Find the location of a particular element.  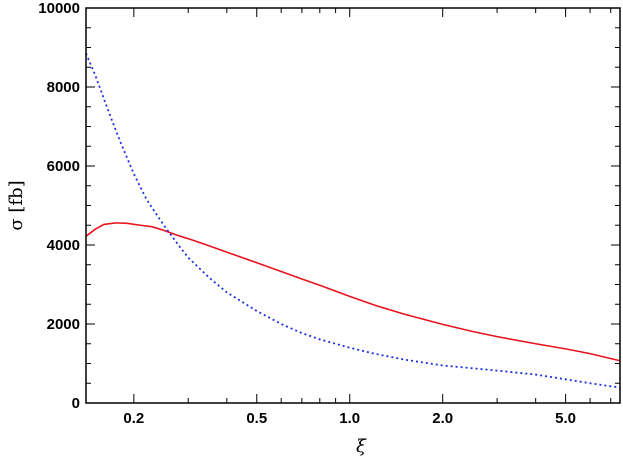

x-axis-label: ξ is located at coordinates (361, 446).